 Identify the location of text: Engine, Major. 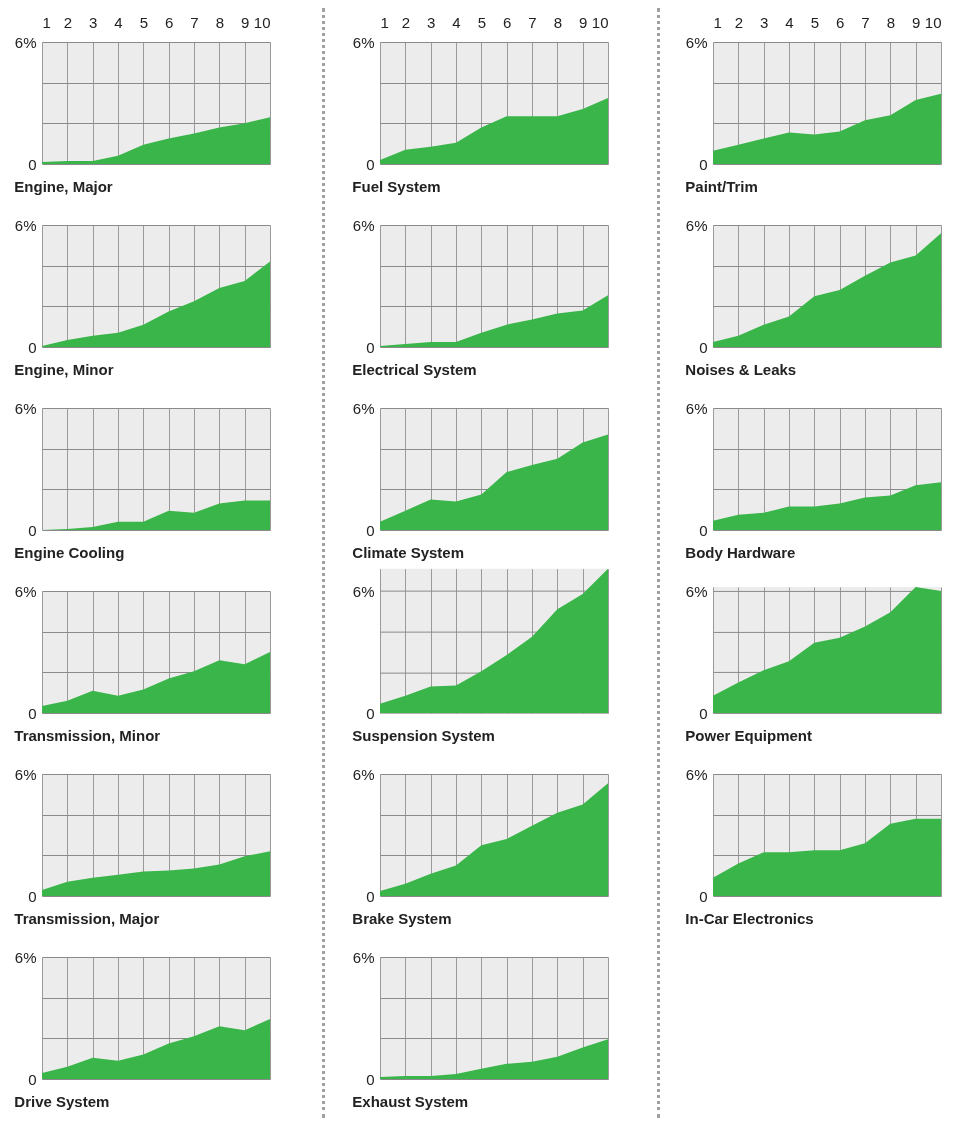
(63, 186).